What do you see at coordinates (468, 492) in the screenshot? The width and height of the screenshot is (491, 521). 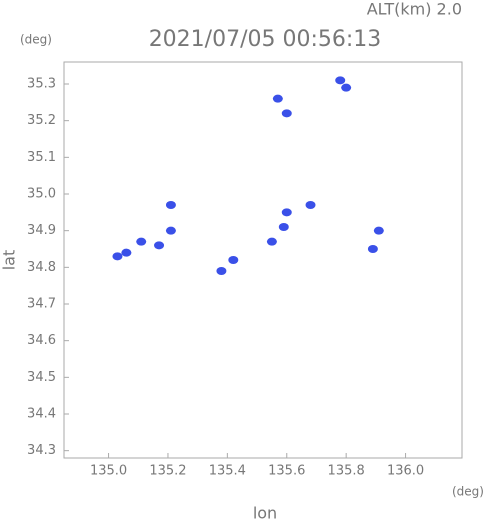 I see `x-unit: (deg)` at bounding box center [468, 492].